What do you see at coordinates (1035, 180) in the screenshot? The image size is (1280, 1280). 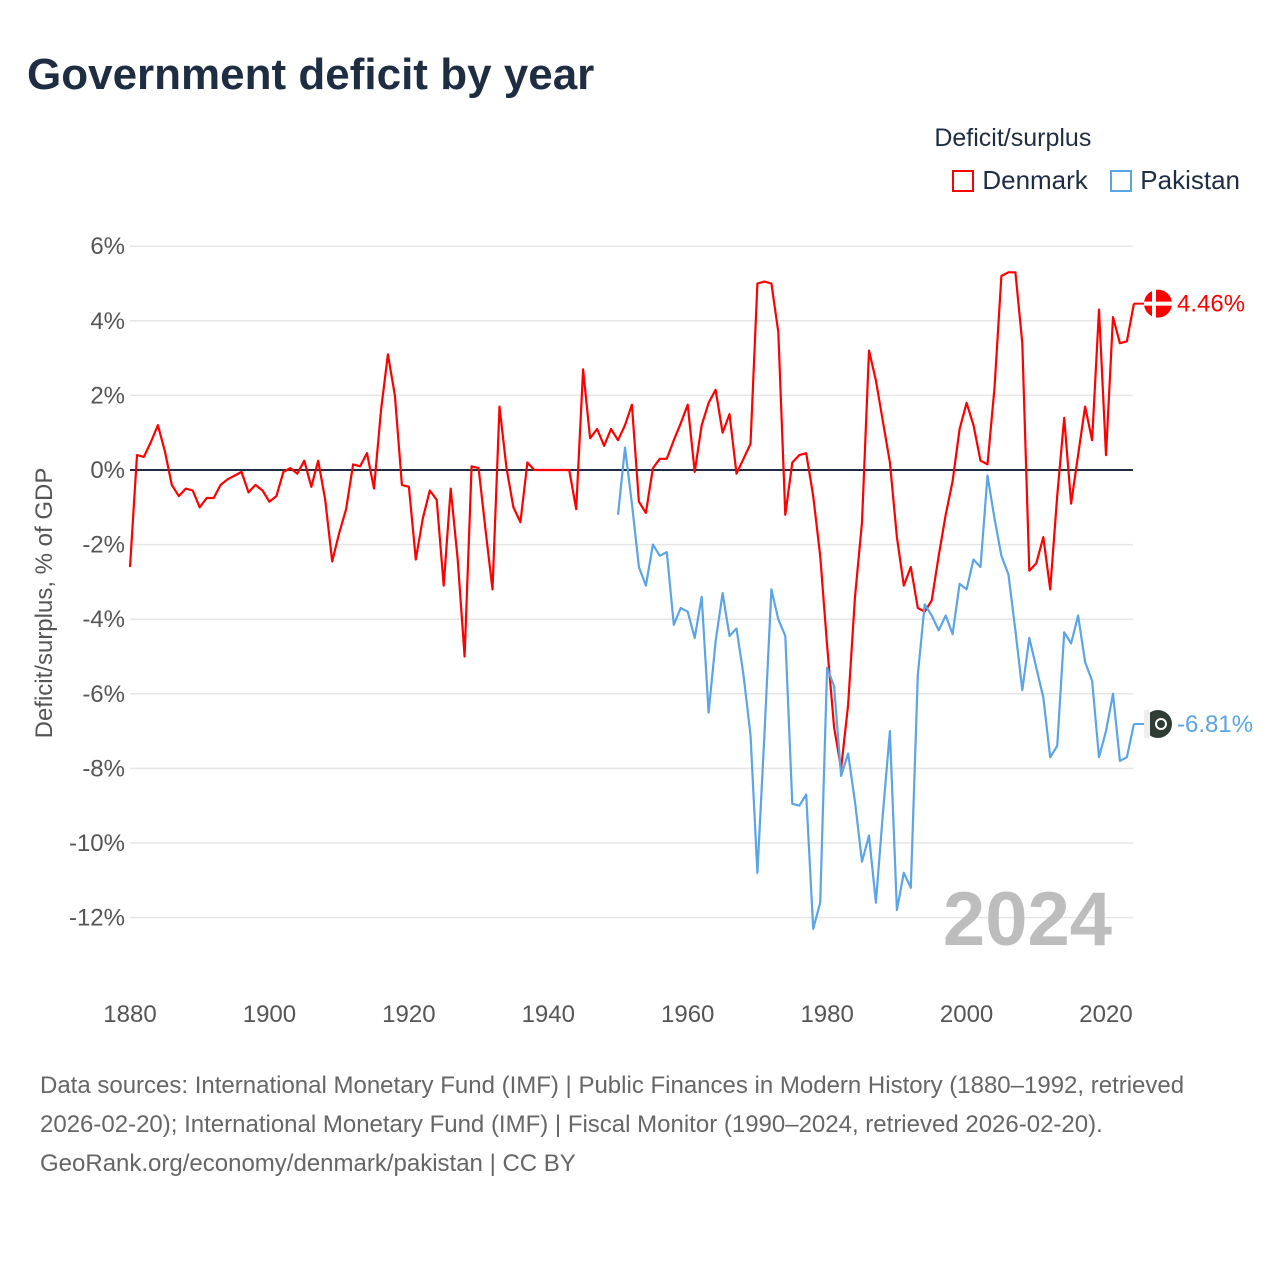 I see `legend-label: Denmark` at bounding box center [1035, 180].